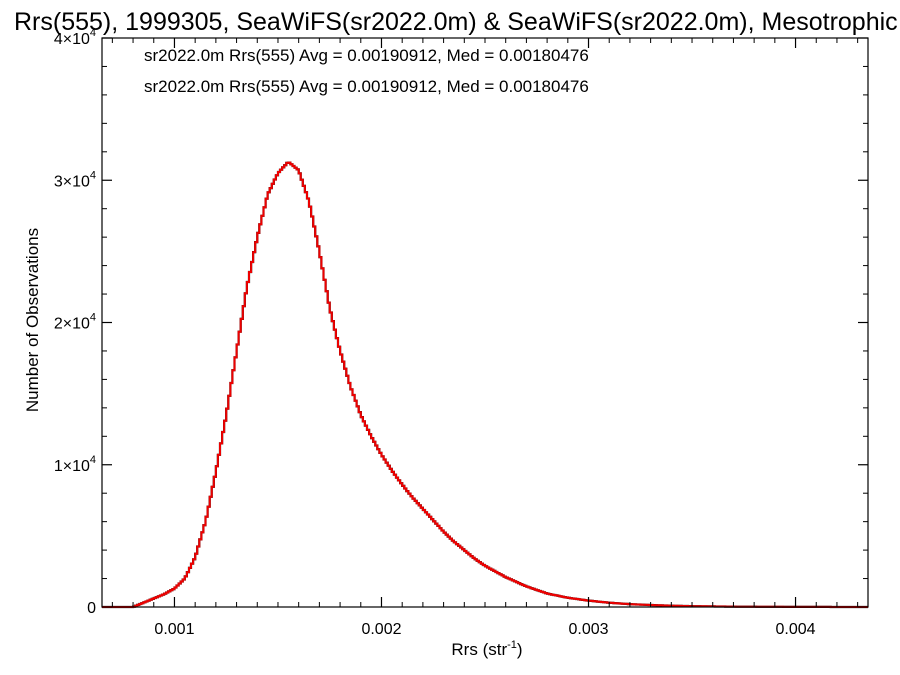  Describe the element at coordinates (75, 464) in the screenshot. I see `y-tick-label: 1×10⁴` at that location.